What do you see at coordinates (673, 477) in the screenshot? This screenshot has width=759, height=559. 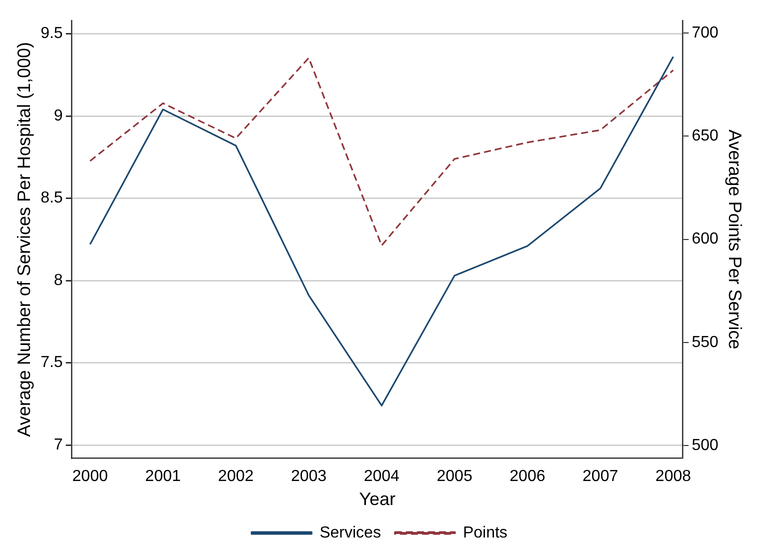 I see `x-tick-label: 2008` at bounding box center [673, 477].